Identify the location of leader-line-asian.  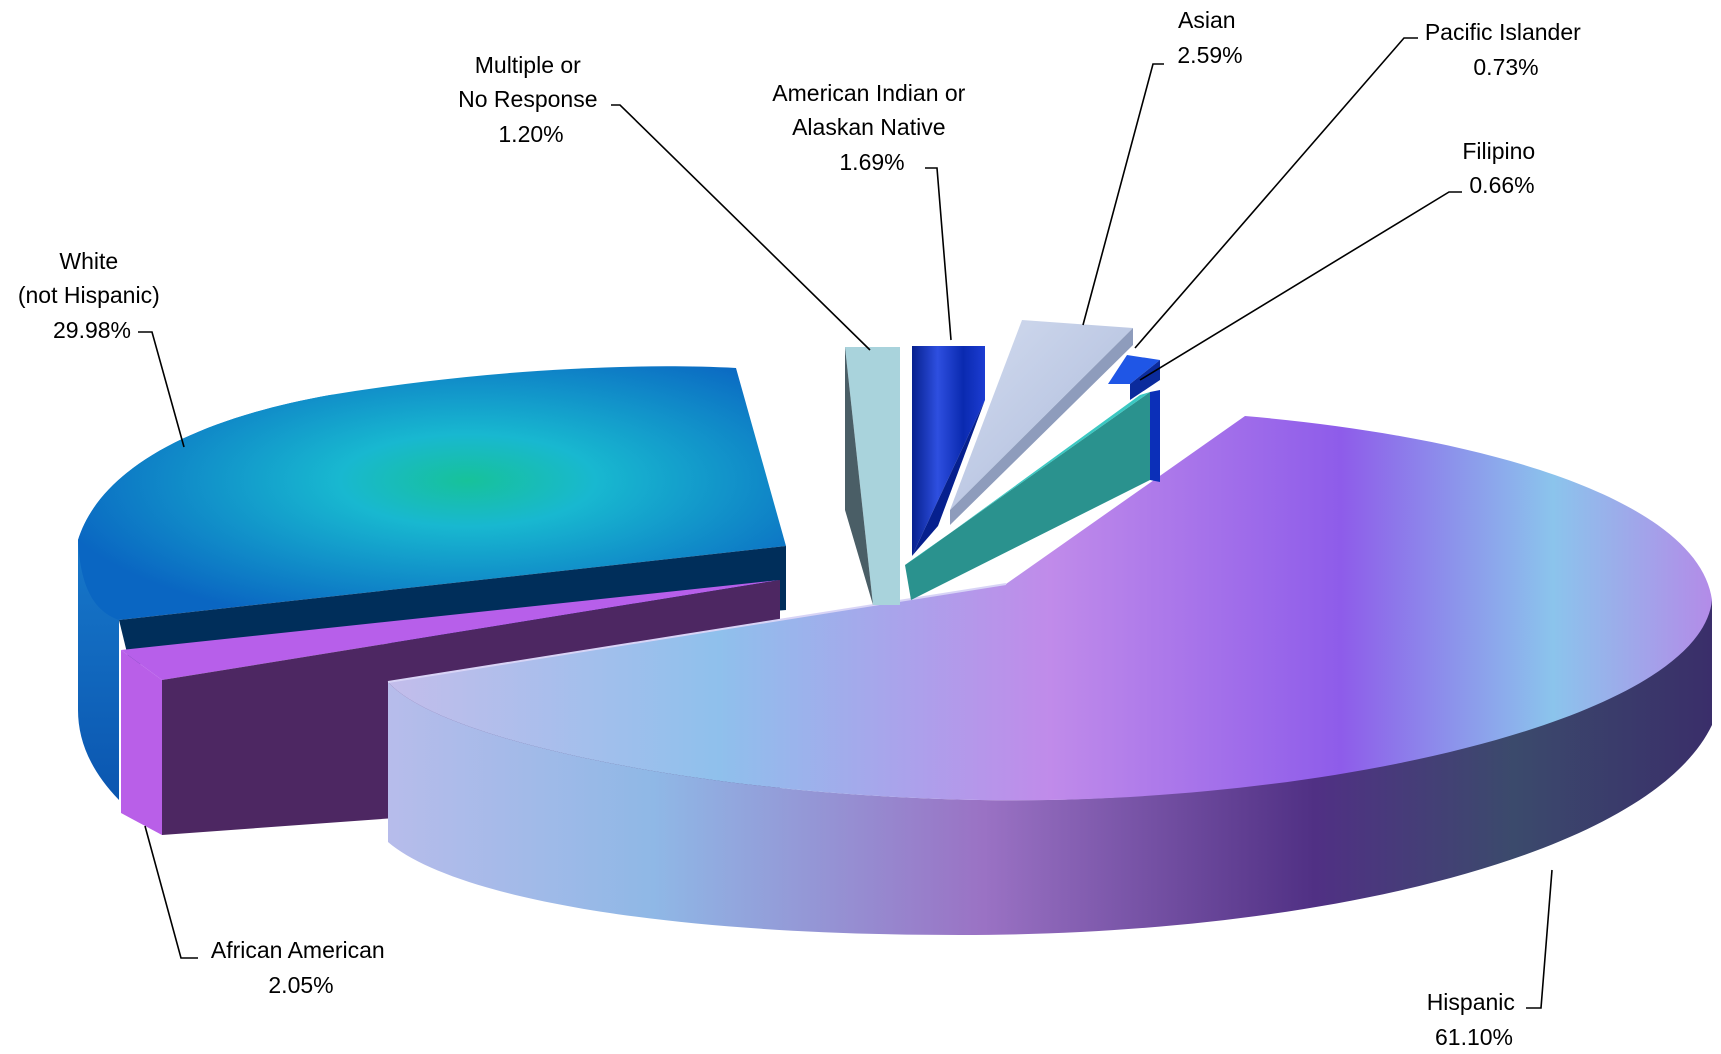
(1123, 194).